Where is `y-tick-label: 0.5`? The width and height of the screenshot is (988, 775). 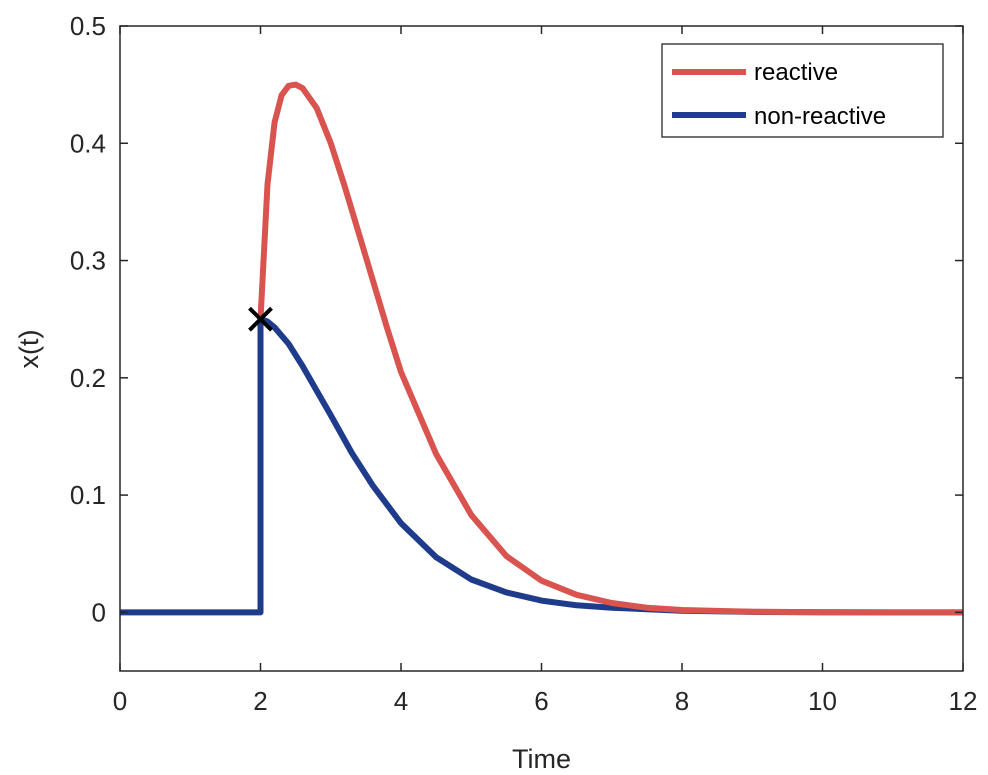 y-tick-label: 0.5 is located at coordinates (88, 26).